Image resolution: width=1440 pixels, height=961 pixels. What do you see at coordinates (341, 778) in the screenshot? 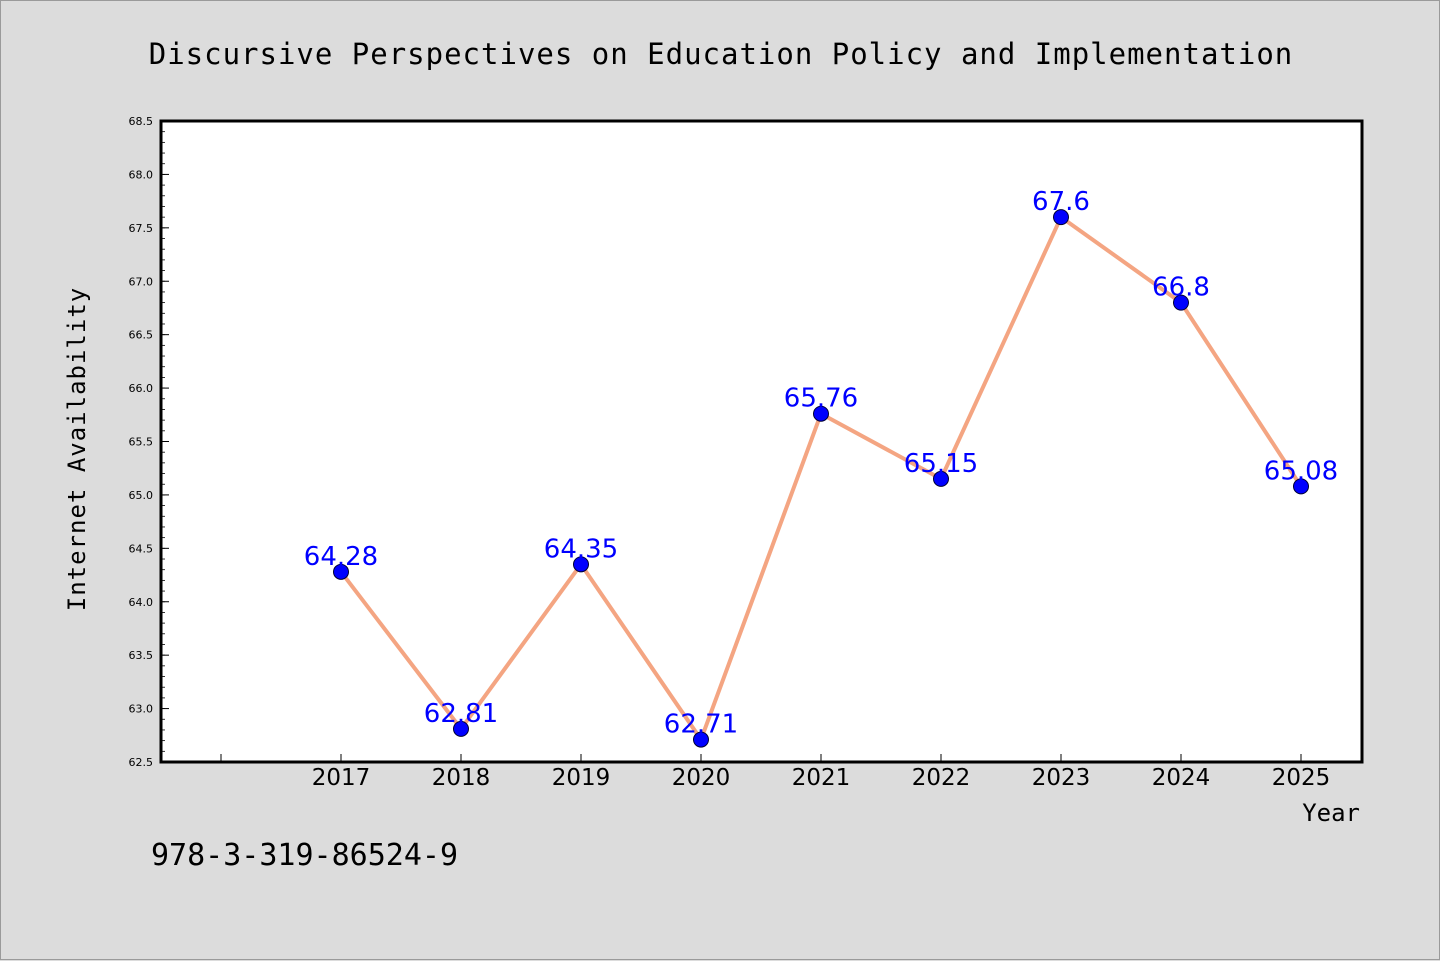
I see `x-tick-label: 2017` at bounding box center [341, 778].